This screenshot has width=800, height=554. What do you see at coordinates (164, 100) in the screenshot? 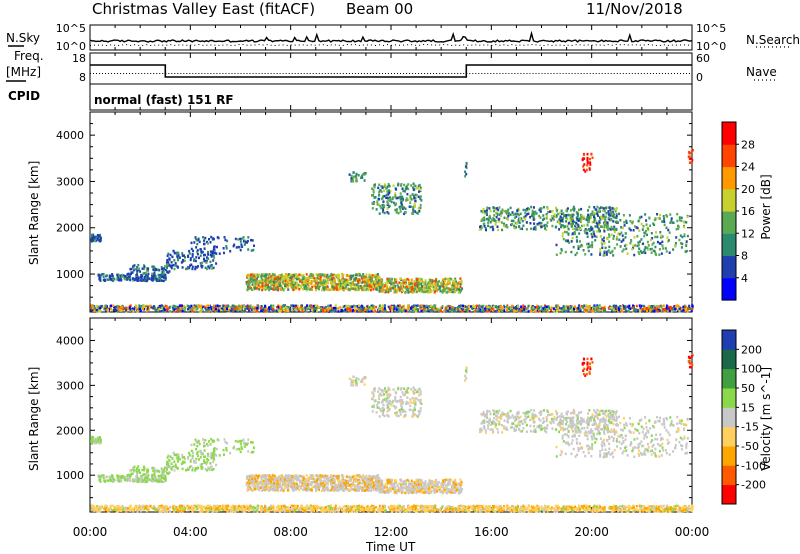
I see `mode-text: normal (fast) 151 RF` at bounding box center [164, 100].